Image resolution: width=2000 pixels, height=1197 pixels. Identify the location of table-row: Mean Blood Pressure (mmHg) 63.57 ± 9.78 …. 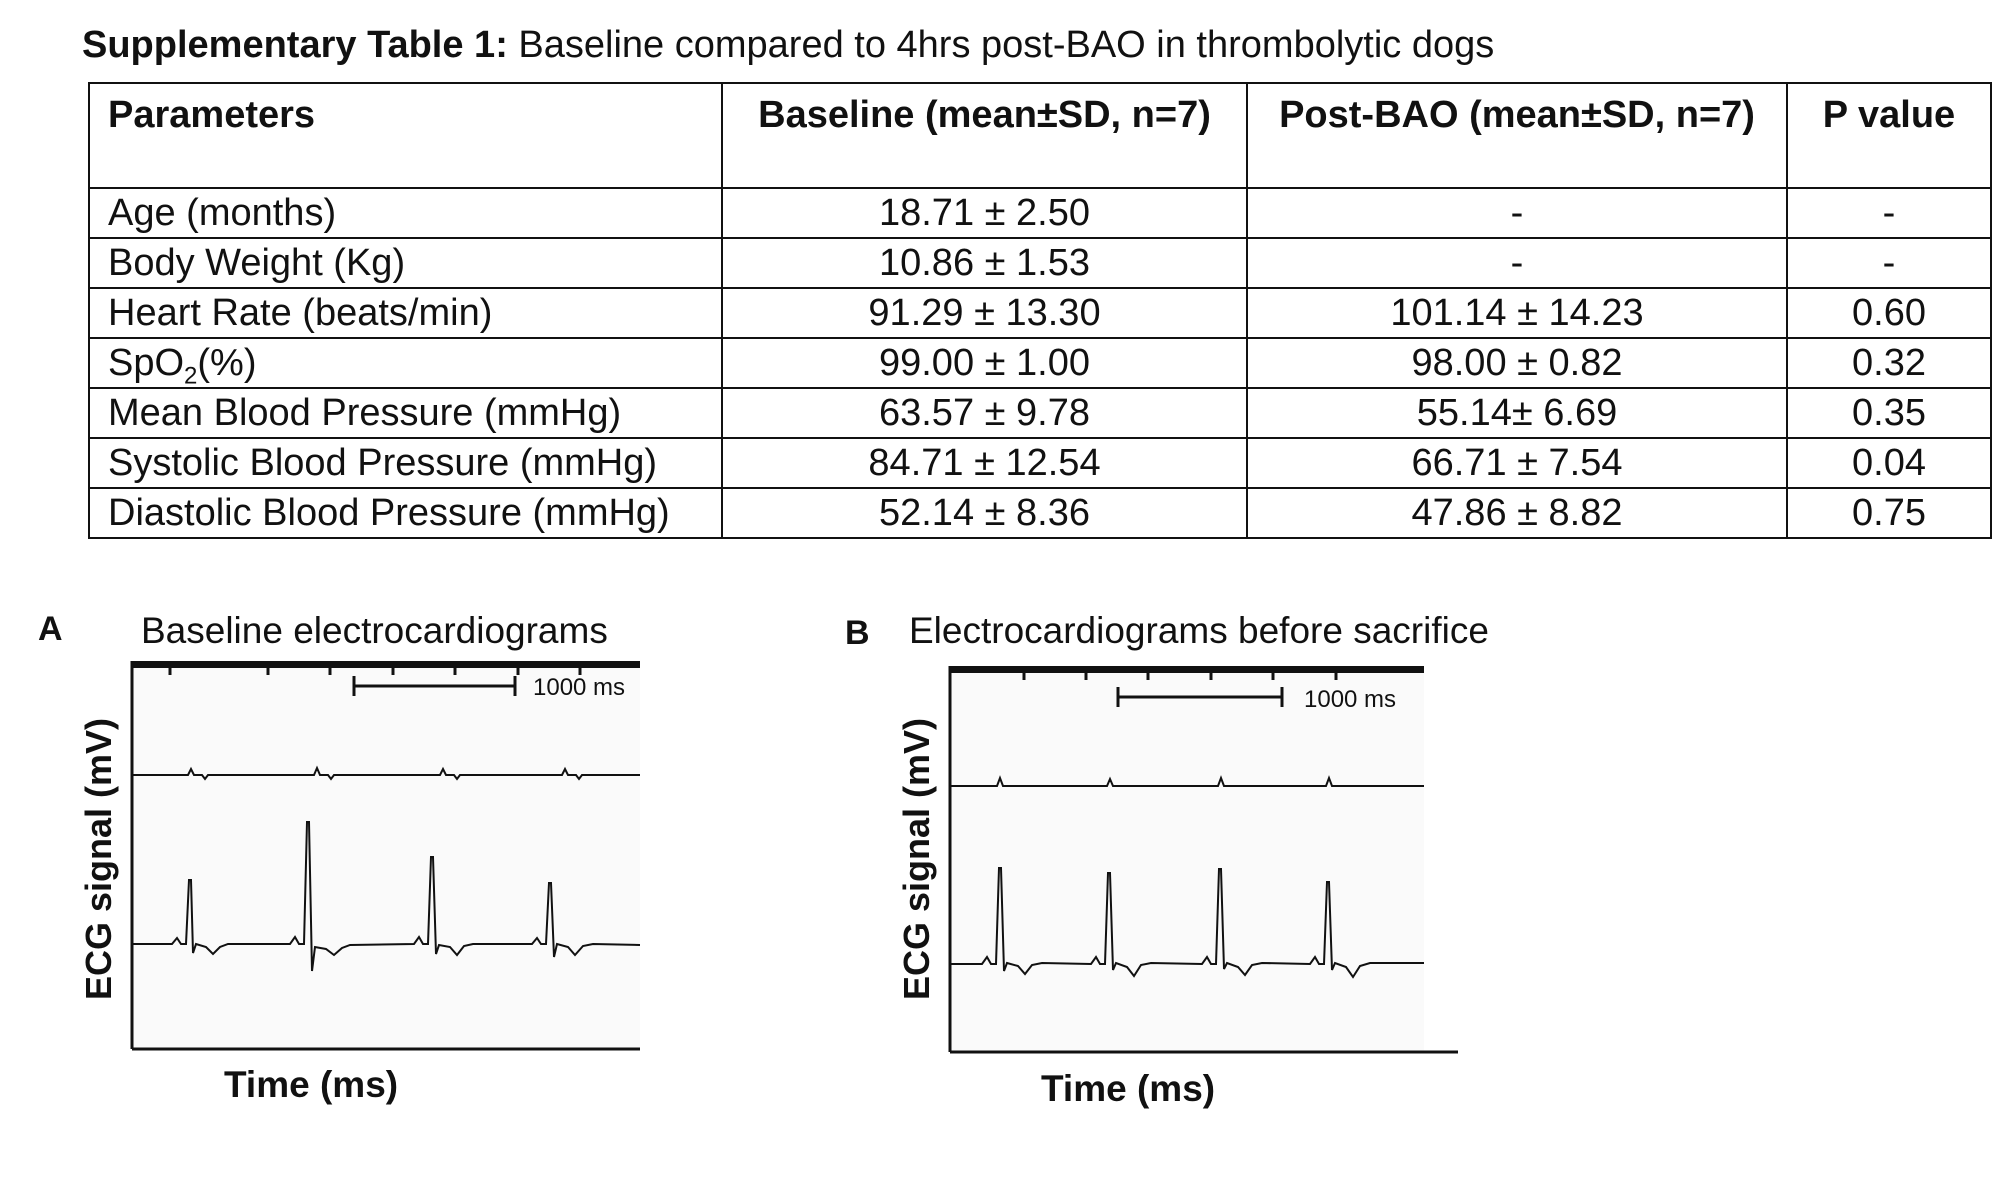
(1040, 413).